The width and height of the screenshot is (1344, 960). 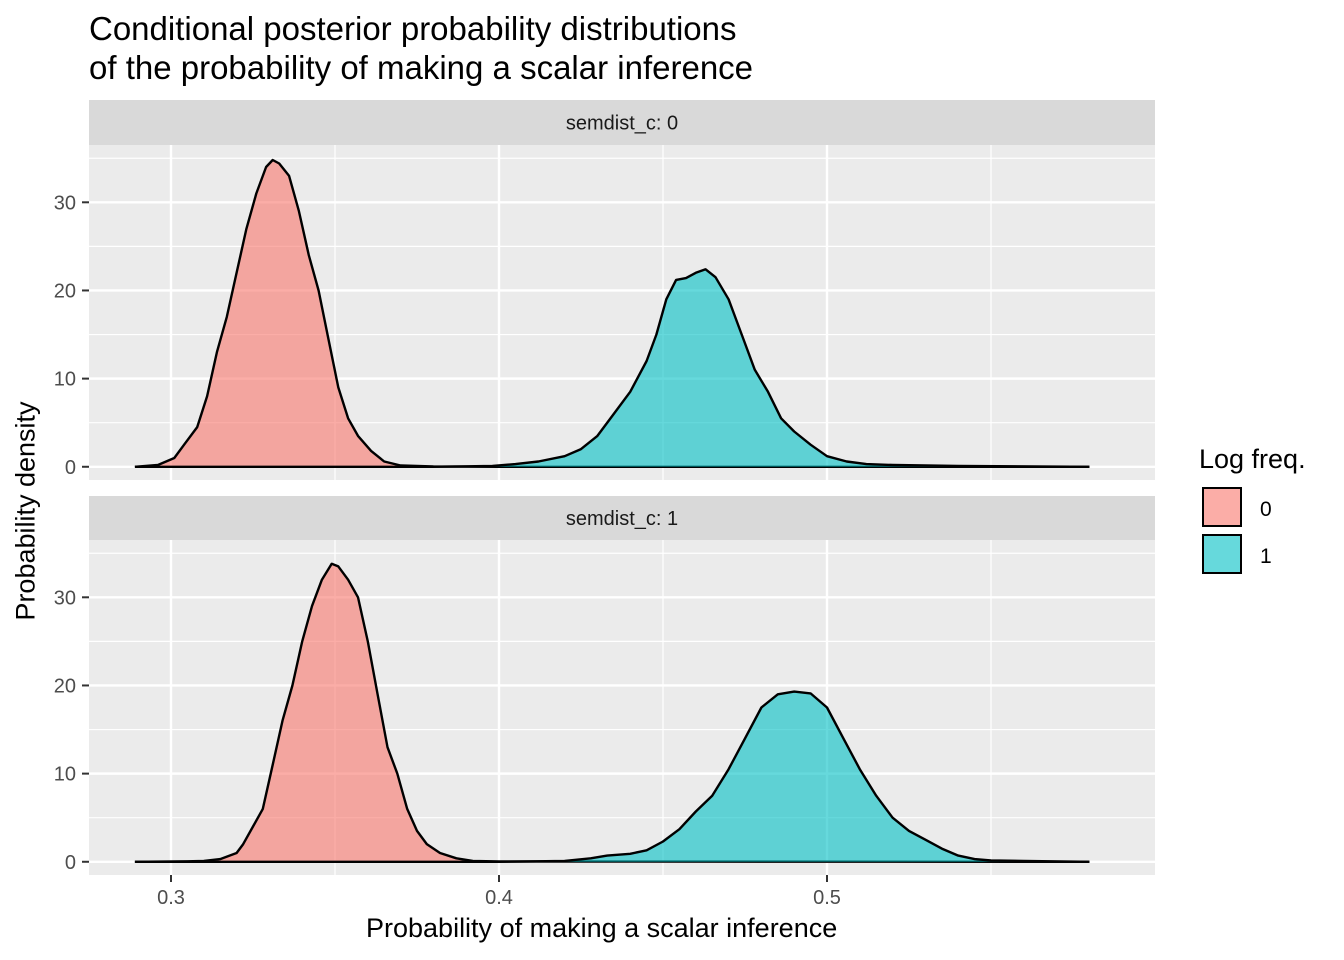 I want to click on legend-label-1: 1, so click(x=1266, y=556).